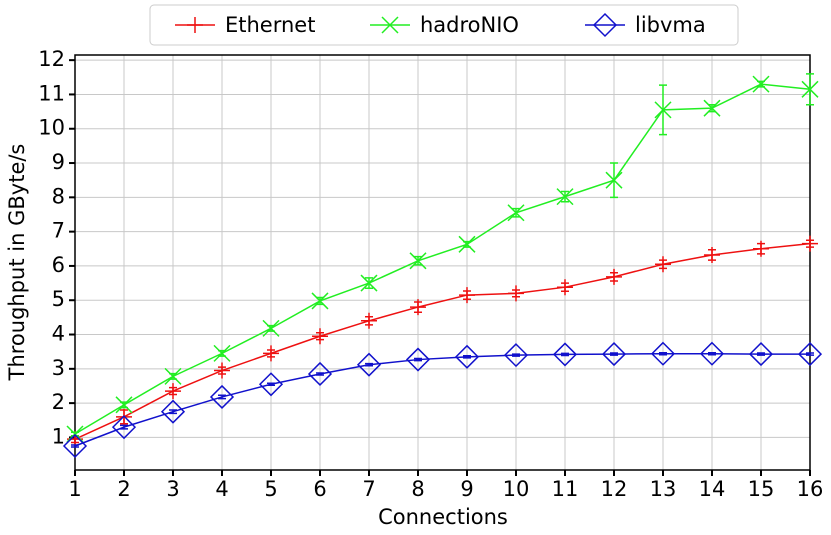  What do you see at coordinates (270, 25) in the screenshot?
I see `legend-label: Ethernet` at bounding box center [270, 25].